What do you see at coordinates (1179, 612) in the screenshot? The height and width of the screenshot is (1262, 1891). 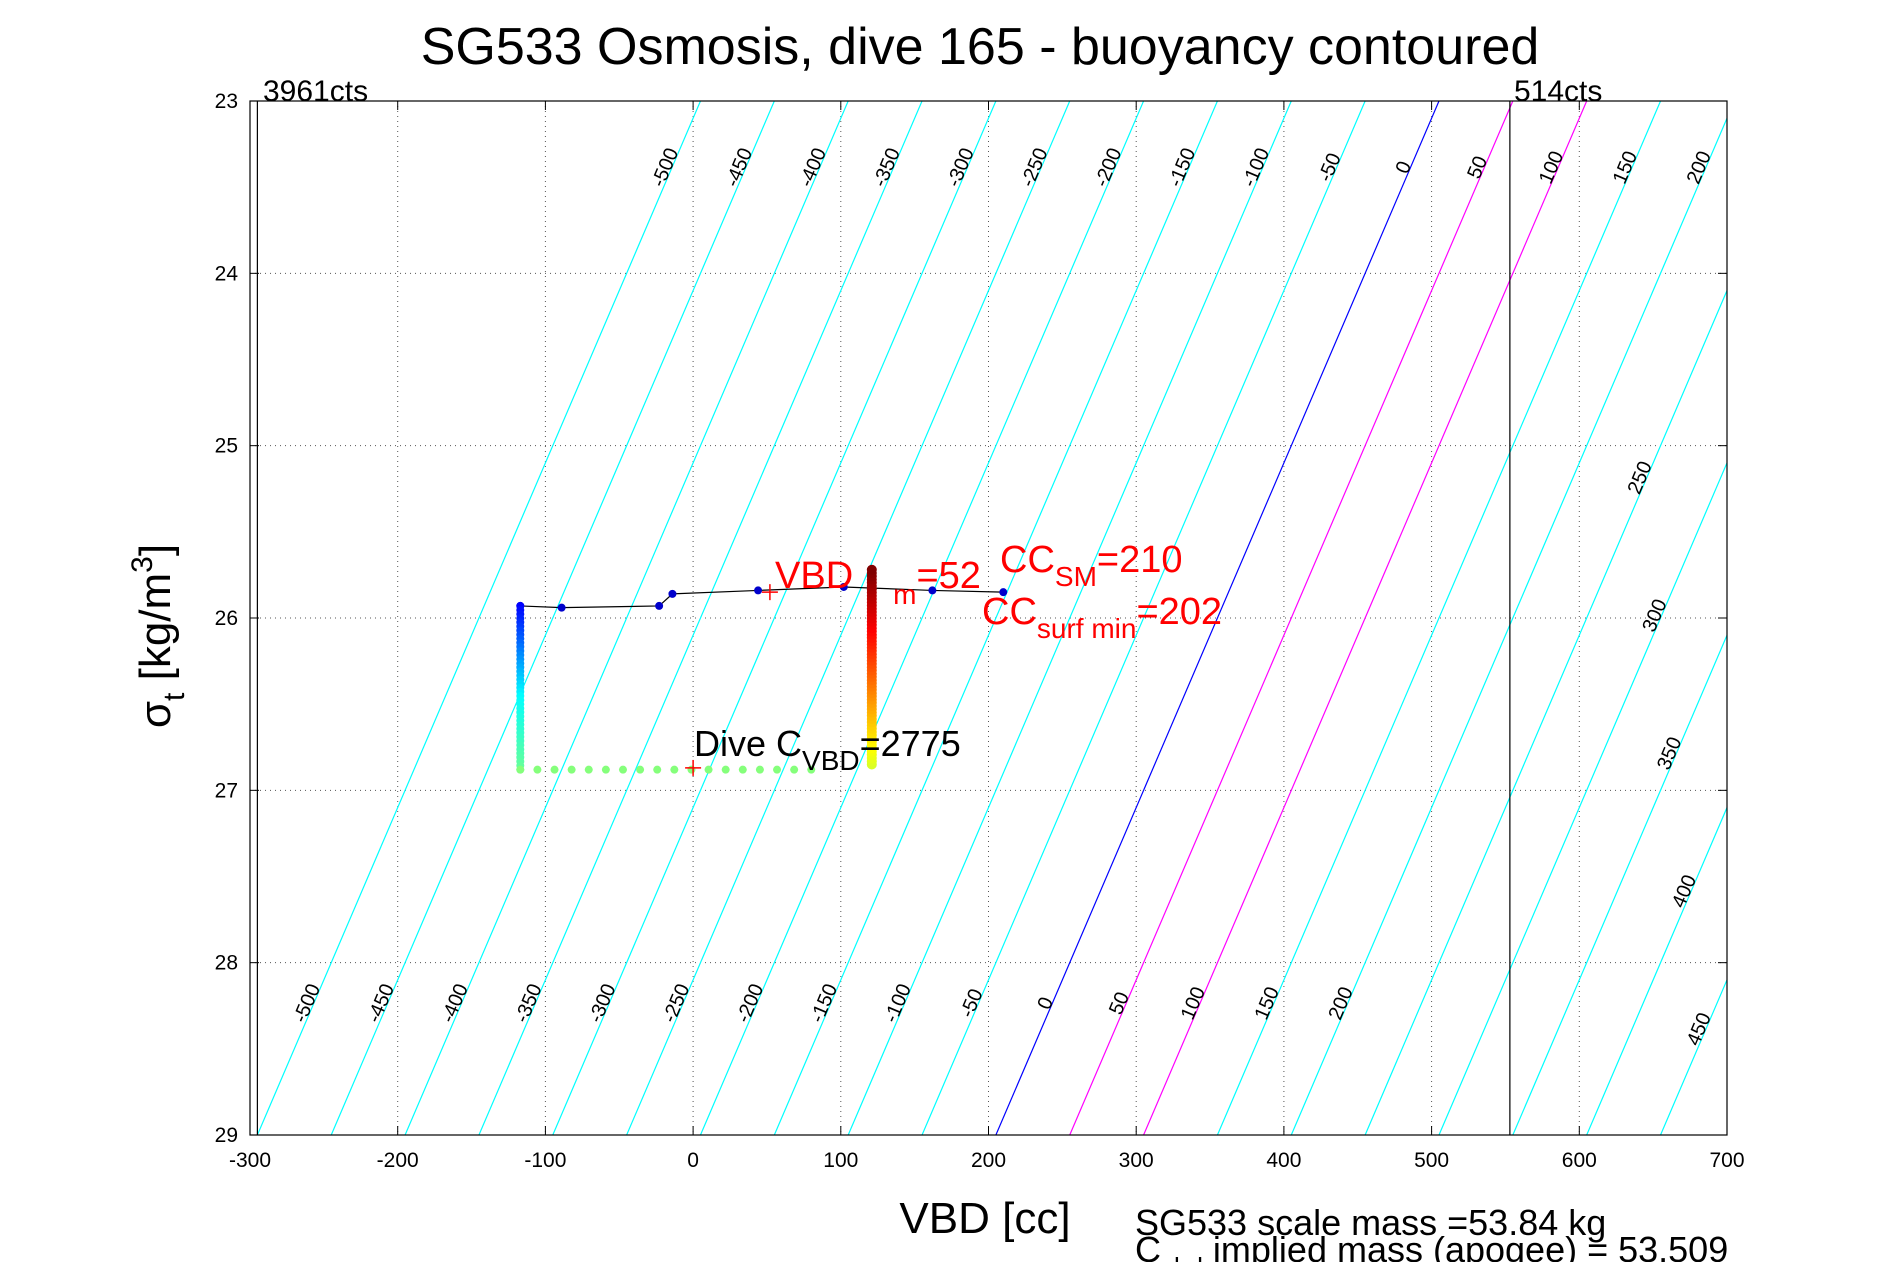 I see `cc-surf-value: =202` at bounding box center [1179, 612].